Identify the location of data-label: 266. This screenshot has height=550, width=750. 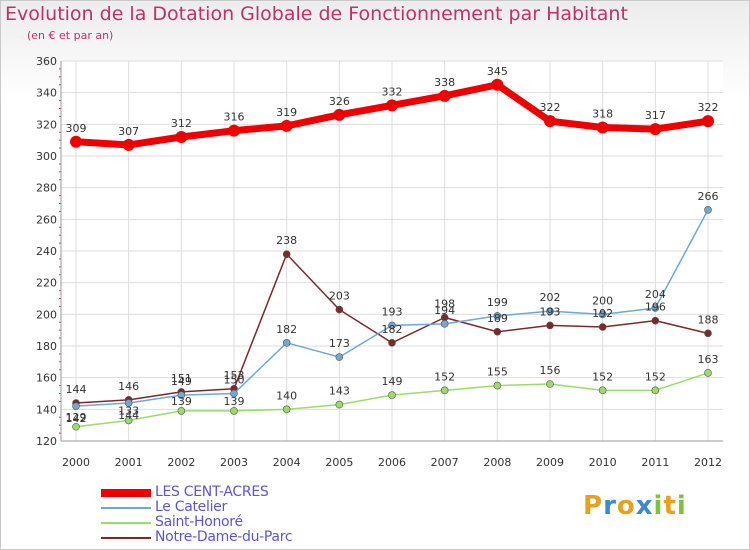
(708, 196).